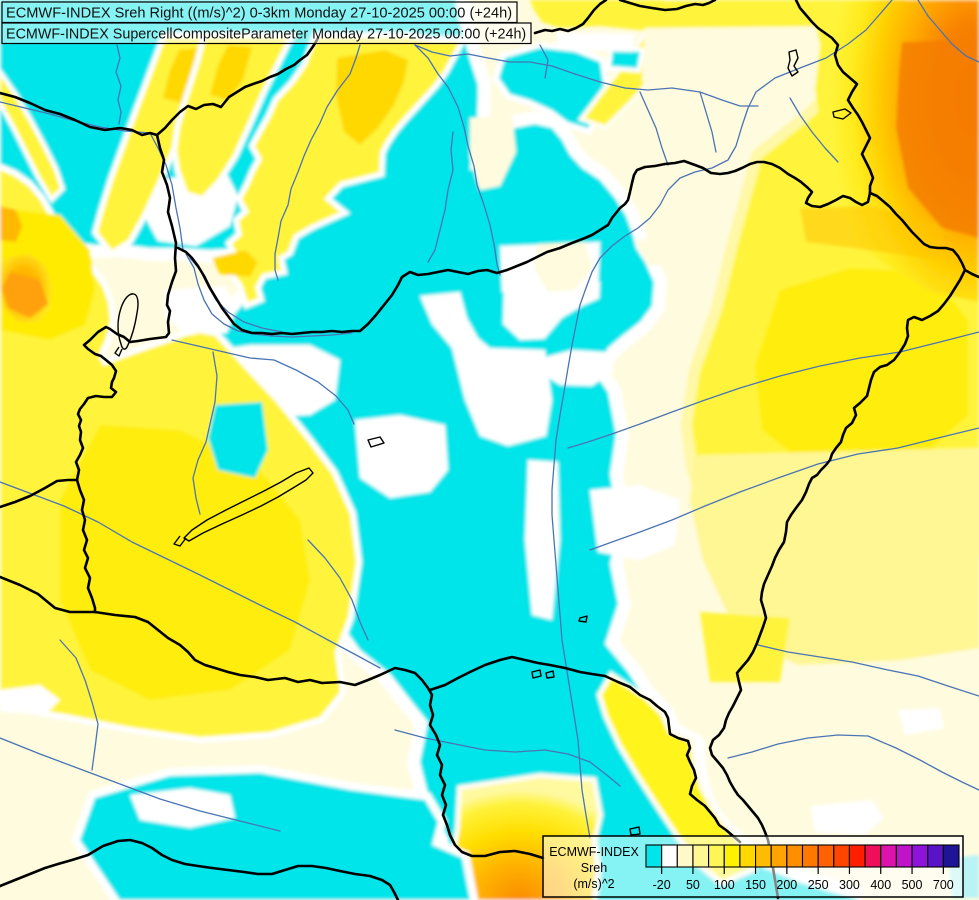 This screenshot has width=979, height=900. Describe the element at coordinates (880, 885) in the screenshot. I see `svg-text: 400` at that location.